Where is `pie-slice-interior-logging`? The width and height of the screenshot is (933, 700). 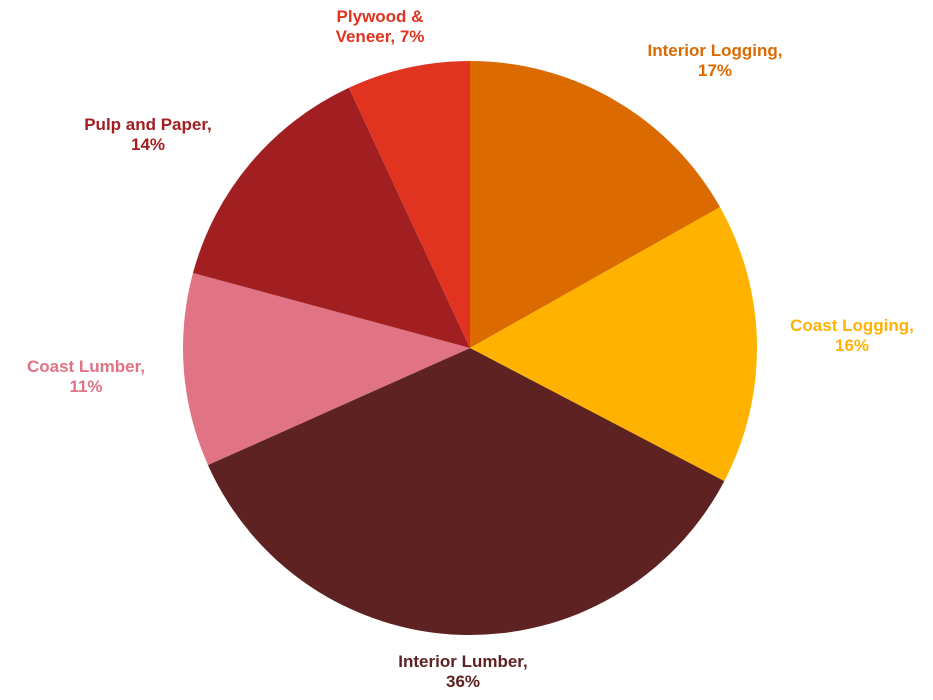
pie-slice-interior-logging is located at coordinates (595, 204).